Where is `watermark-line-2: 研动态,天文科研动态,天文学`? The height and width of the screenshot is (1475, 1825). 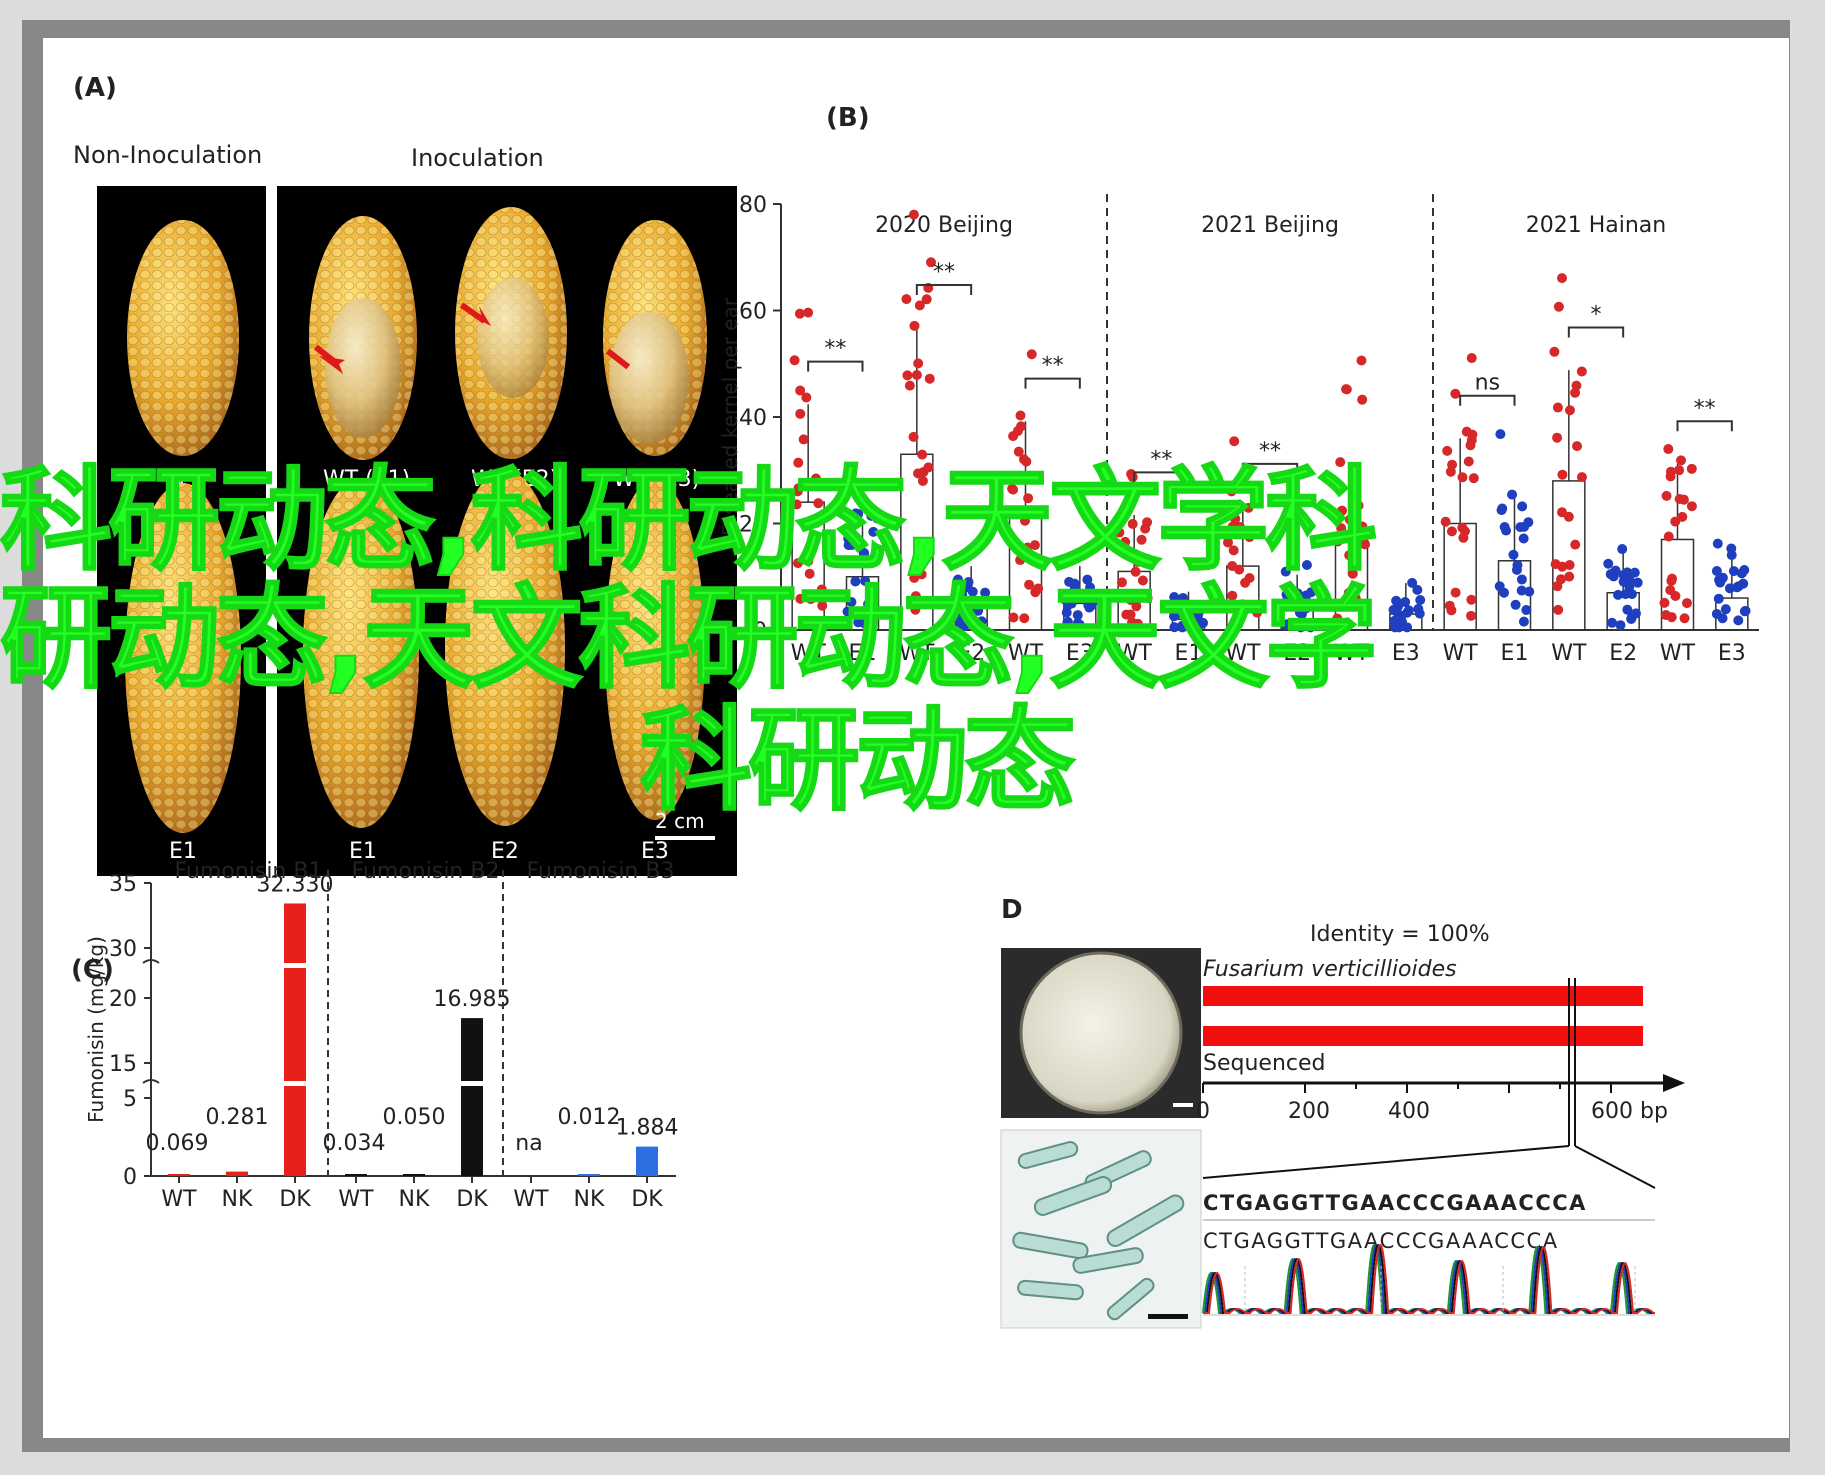 watermark-line-2: 研动态,天文科研动态,天文学 is located at coordinates (689, 639).